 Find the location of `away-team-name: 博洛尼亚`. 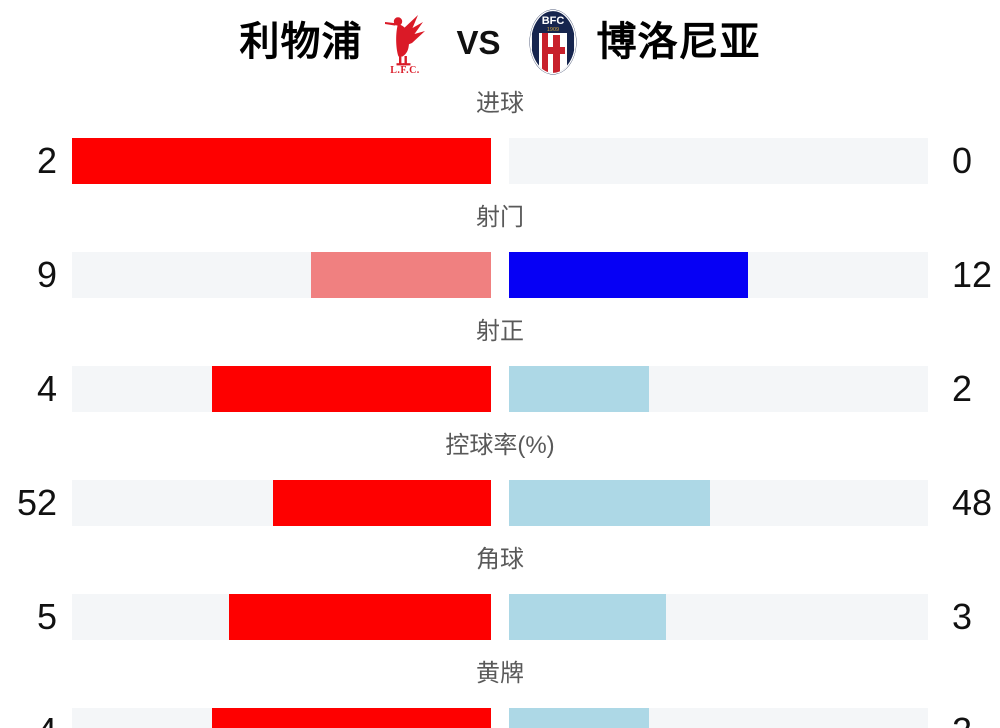

away-team-name: 博洛尼亚 is located at coordinates (678, 42).